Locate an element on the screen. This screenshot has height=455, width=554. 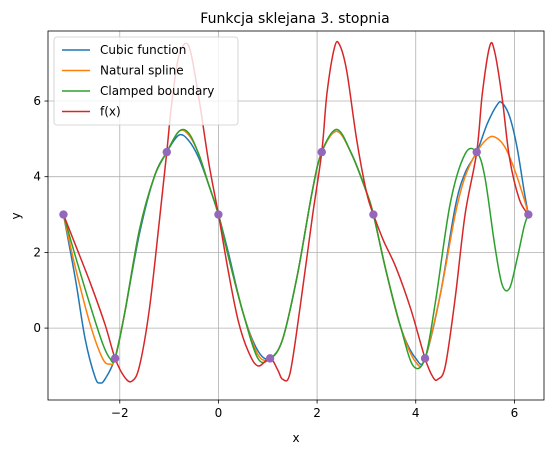
chart-title: Funkcja sklejana 3. stopnia is located at coordinates (294, 19).